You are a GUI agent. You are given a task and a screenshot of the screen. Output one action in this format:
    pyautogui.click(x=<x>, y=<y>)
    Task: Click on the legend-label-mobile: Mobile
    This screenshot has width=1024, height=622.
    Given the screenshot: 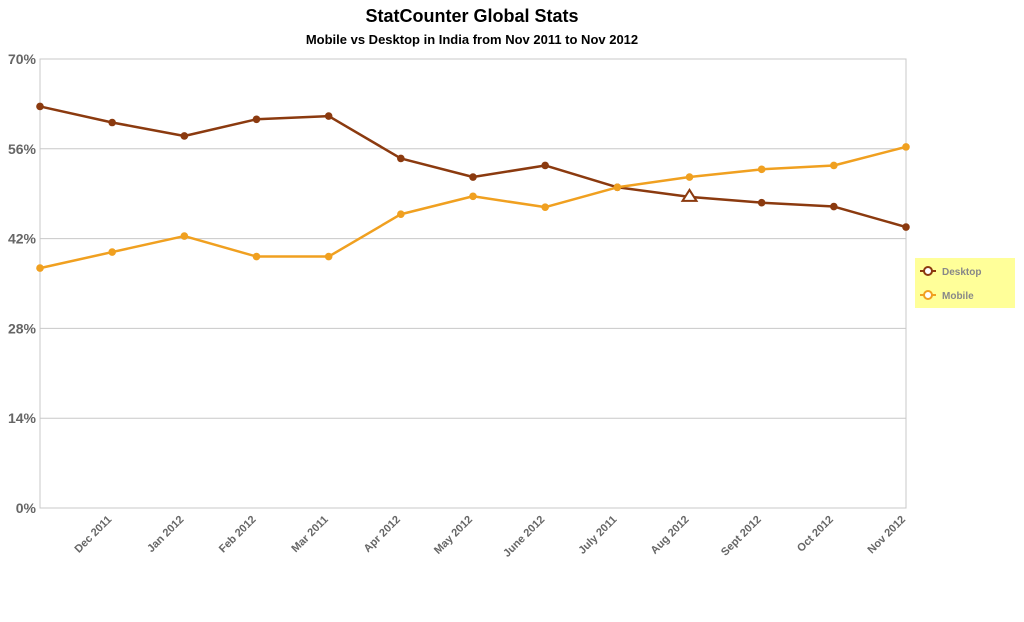 What is the action you would take?
    pyautogui.click(x=958, y=296)
    